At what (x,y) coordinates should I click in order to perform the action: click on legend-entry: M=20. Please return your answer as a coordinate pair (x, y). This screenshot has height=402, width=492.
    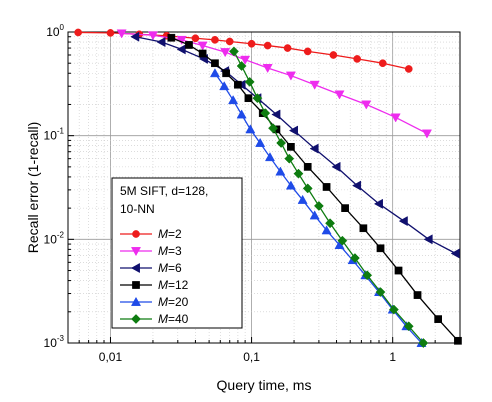
    Looking at the image, I should click on (154, 302).